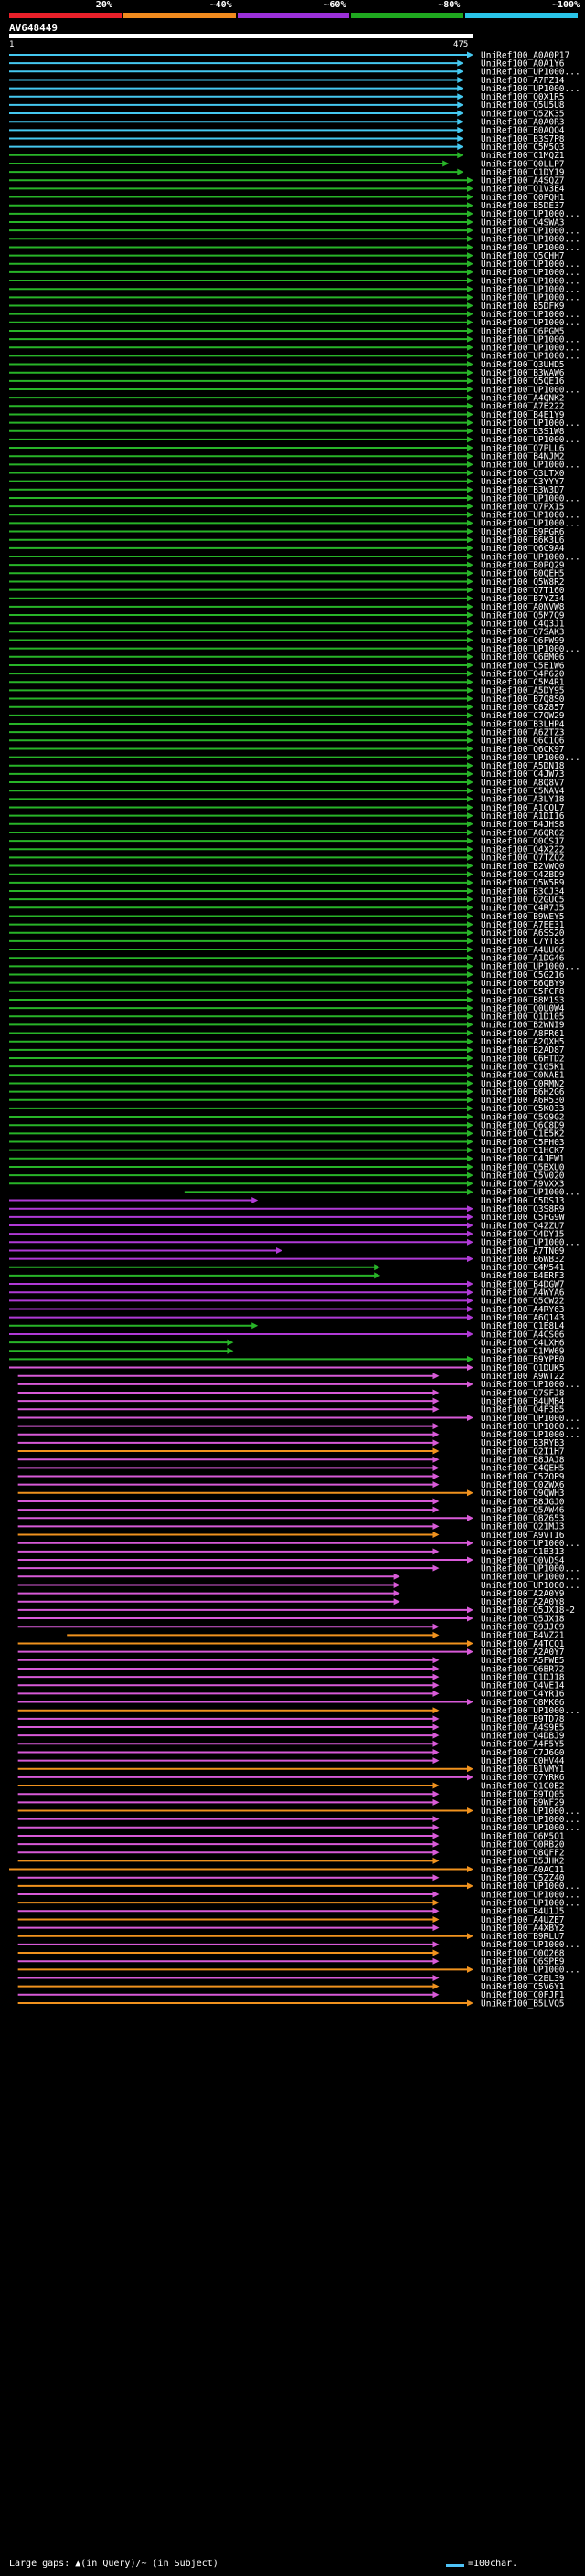  I want to click on hit-label: UniRef100_C4Q3J1, so click(523, 625).